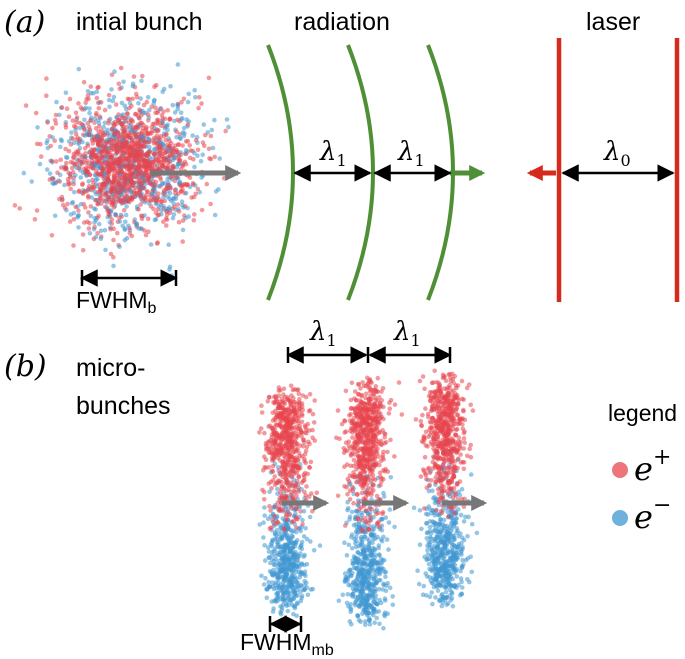 This screenshot has height=659, width=685. I want to click on lambda1-dimension-b1, so click(327, 355).